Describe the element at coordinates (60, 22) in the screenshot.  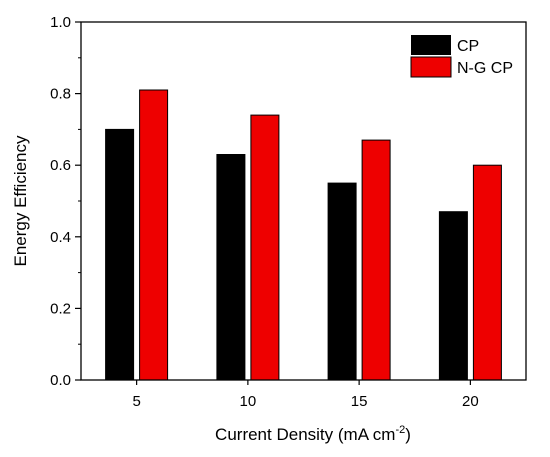
I see `y-tick-label-1.0: 1.0` at that location.